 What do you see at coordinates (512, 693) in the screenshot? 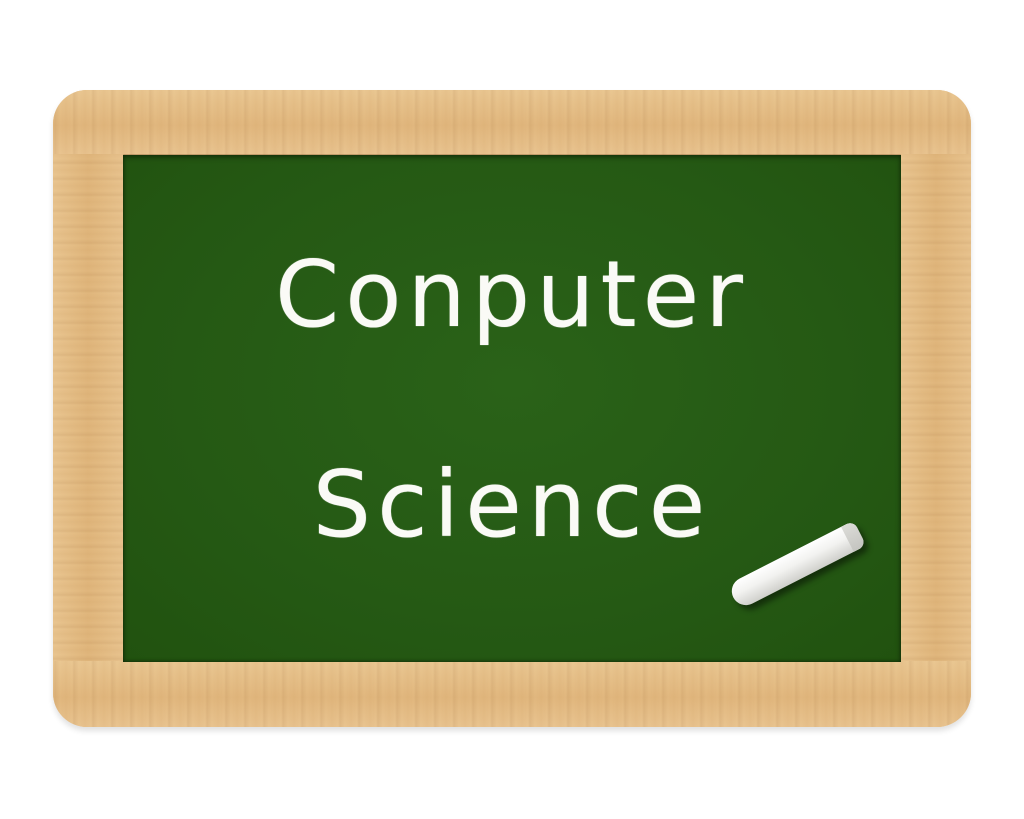
I see `frame-rail-bottom` at bounding box center [512, 693].